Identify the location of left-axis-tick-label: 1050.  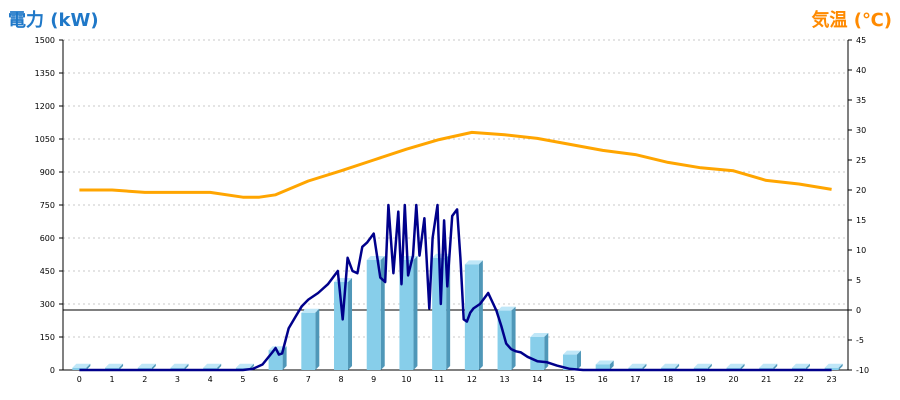
(45, 139).